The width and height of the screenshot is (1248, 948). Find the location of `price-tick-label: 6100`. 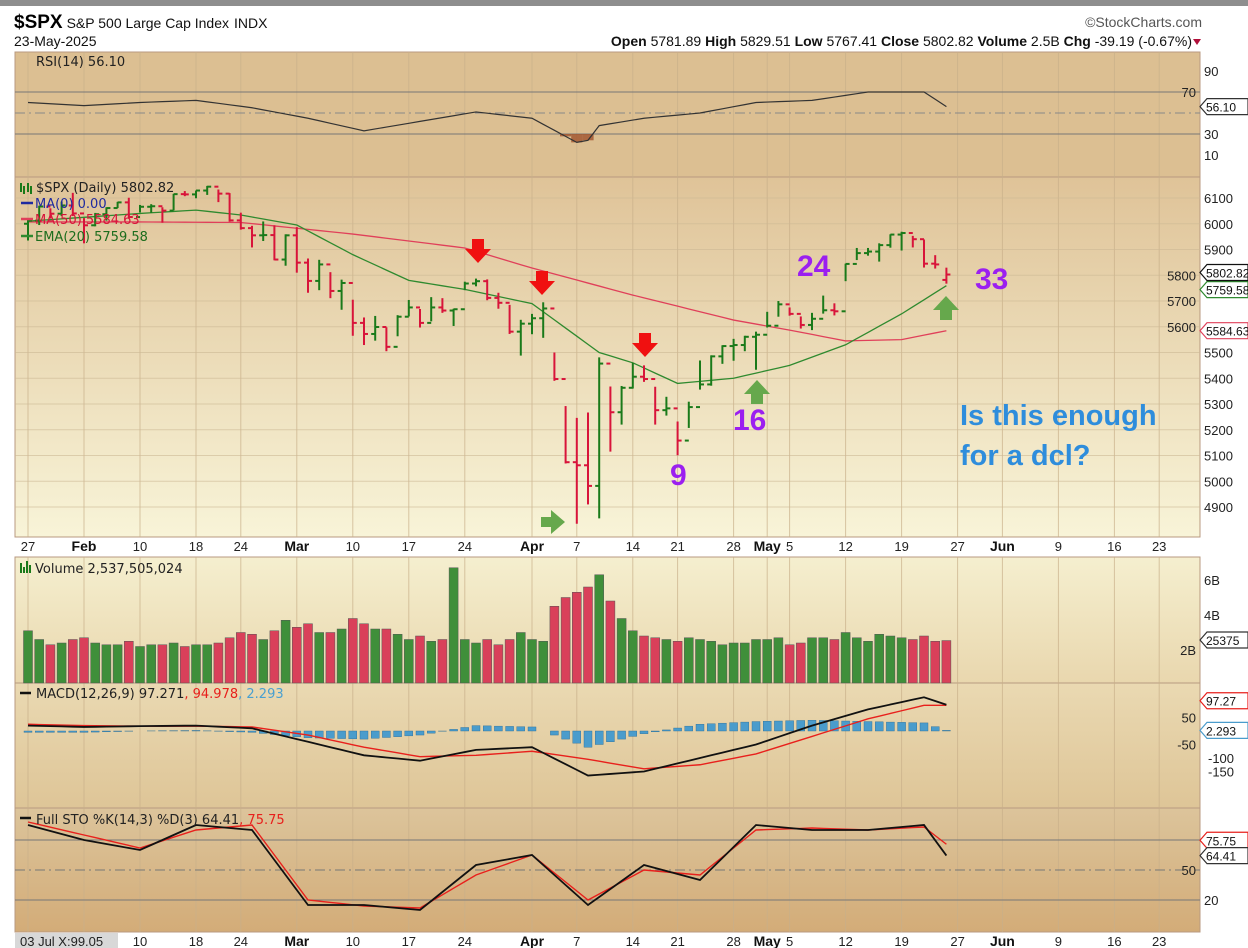

price-tick-label: 6100 is located at coordinates (1218, 198).